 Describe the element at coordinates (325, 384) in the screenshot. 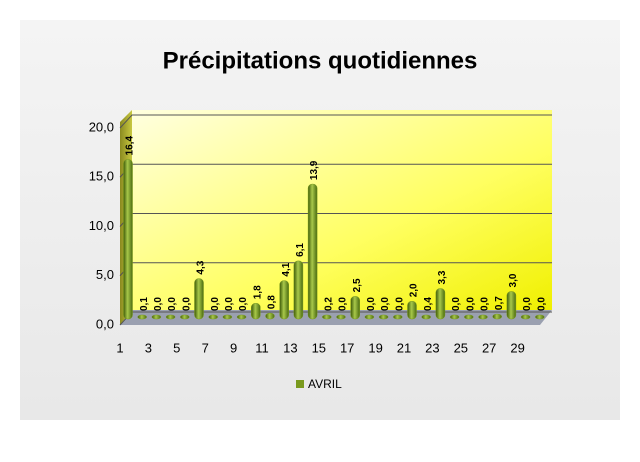

I see `legend-label: AVRIL` at that location.